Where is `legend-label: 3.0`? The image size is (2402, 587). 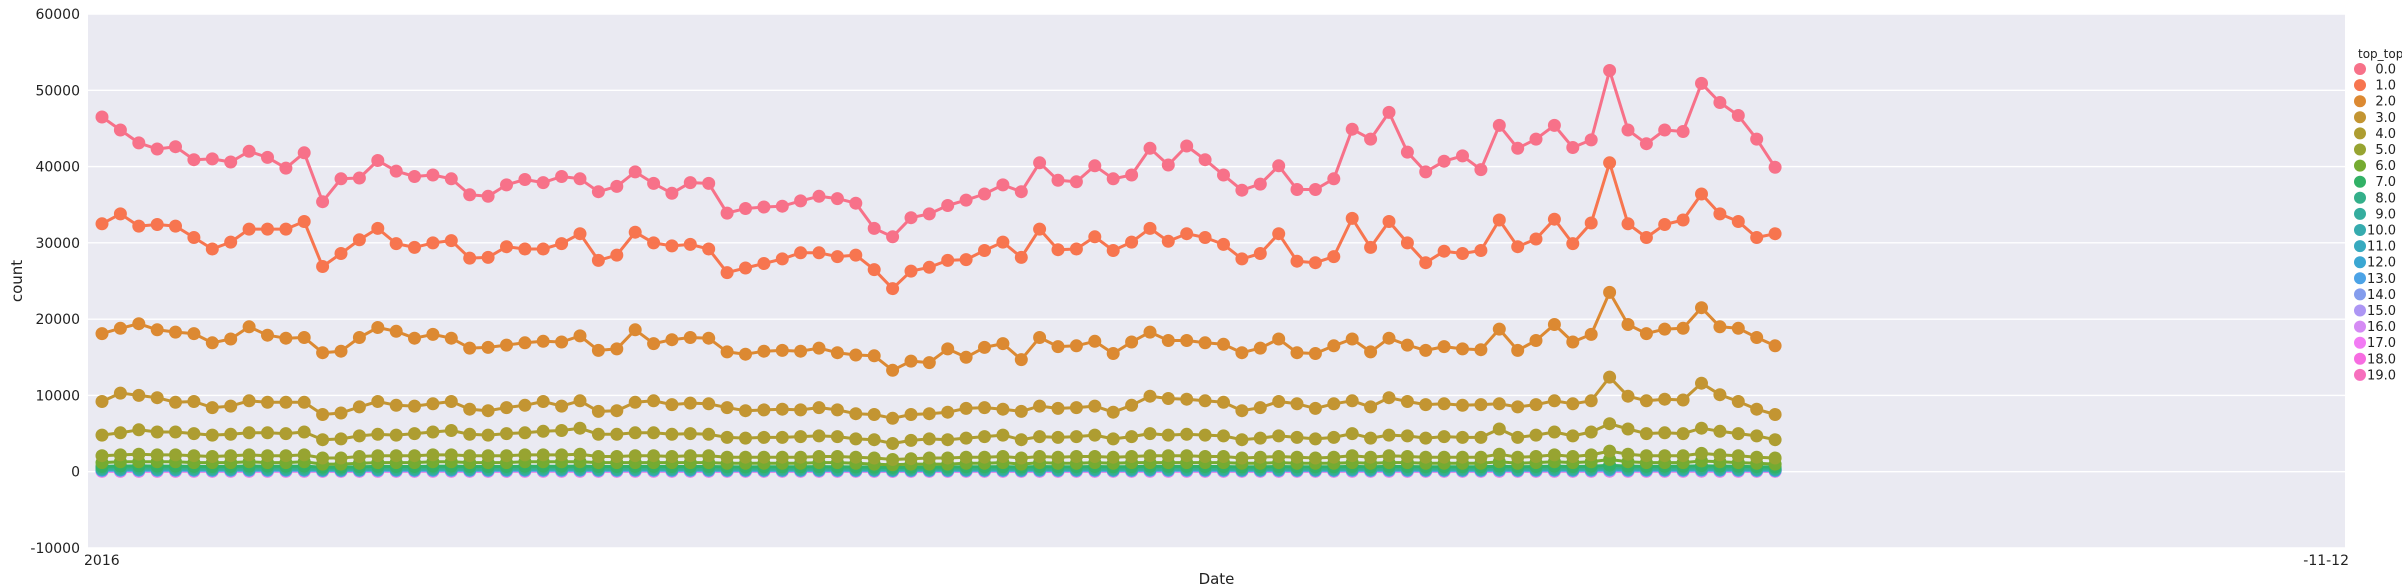
legend-label: 3.0 is located at coordinates (2385, 118).